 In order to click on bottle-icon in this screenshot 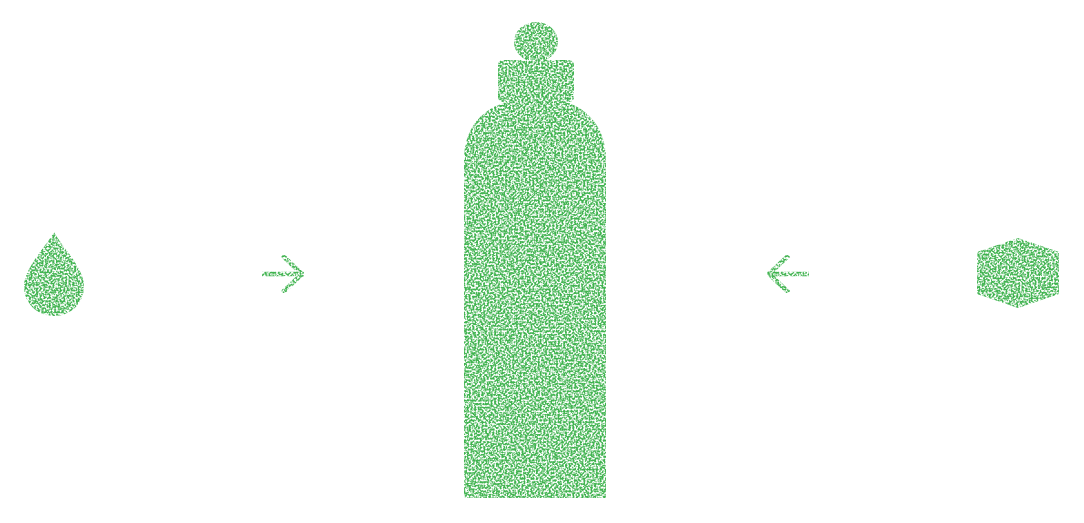, I will do `click(536, 261)`.